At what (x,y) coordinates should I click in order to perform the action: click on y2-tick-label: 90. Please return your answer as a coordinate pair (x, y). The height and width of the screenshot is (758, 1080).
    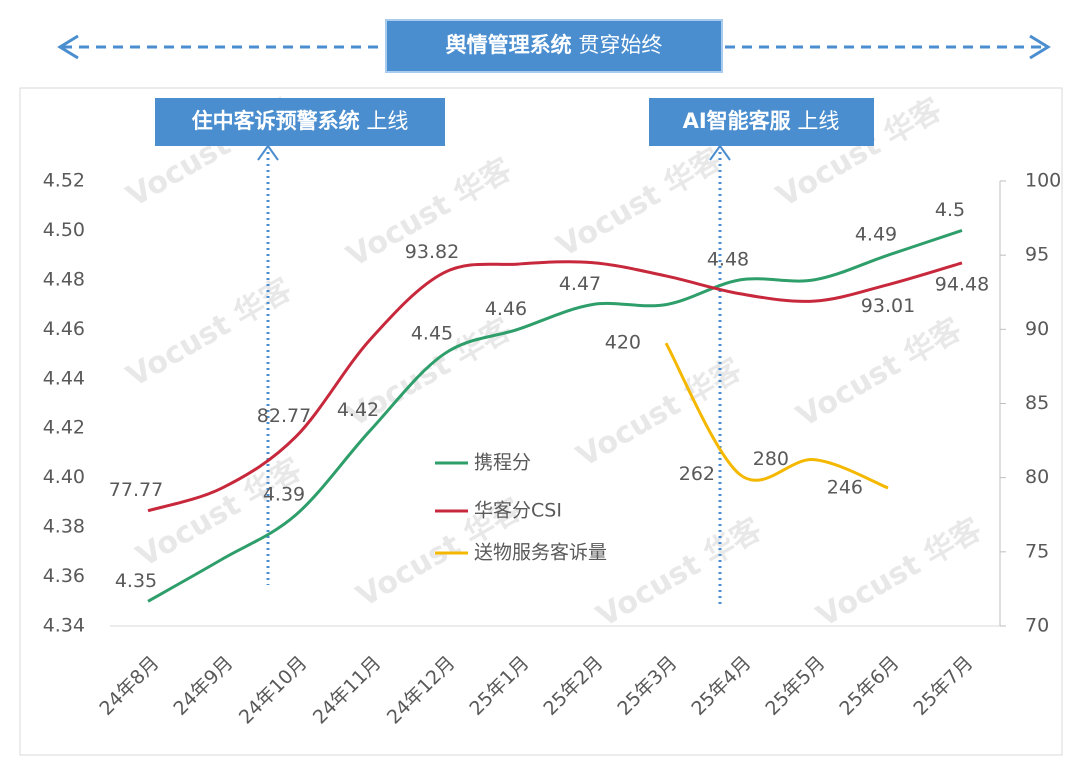
    Looking at the image, I should click on (1037, 329).